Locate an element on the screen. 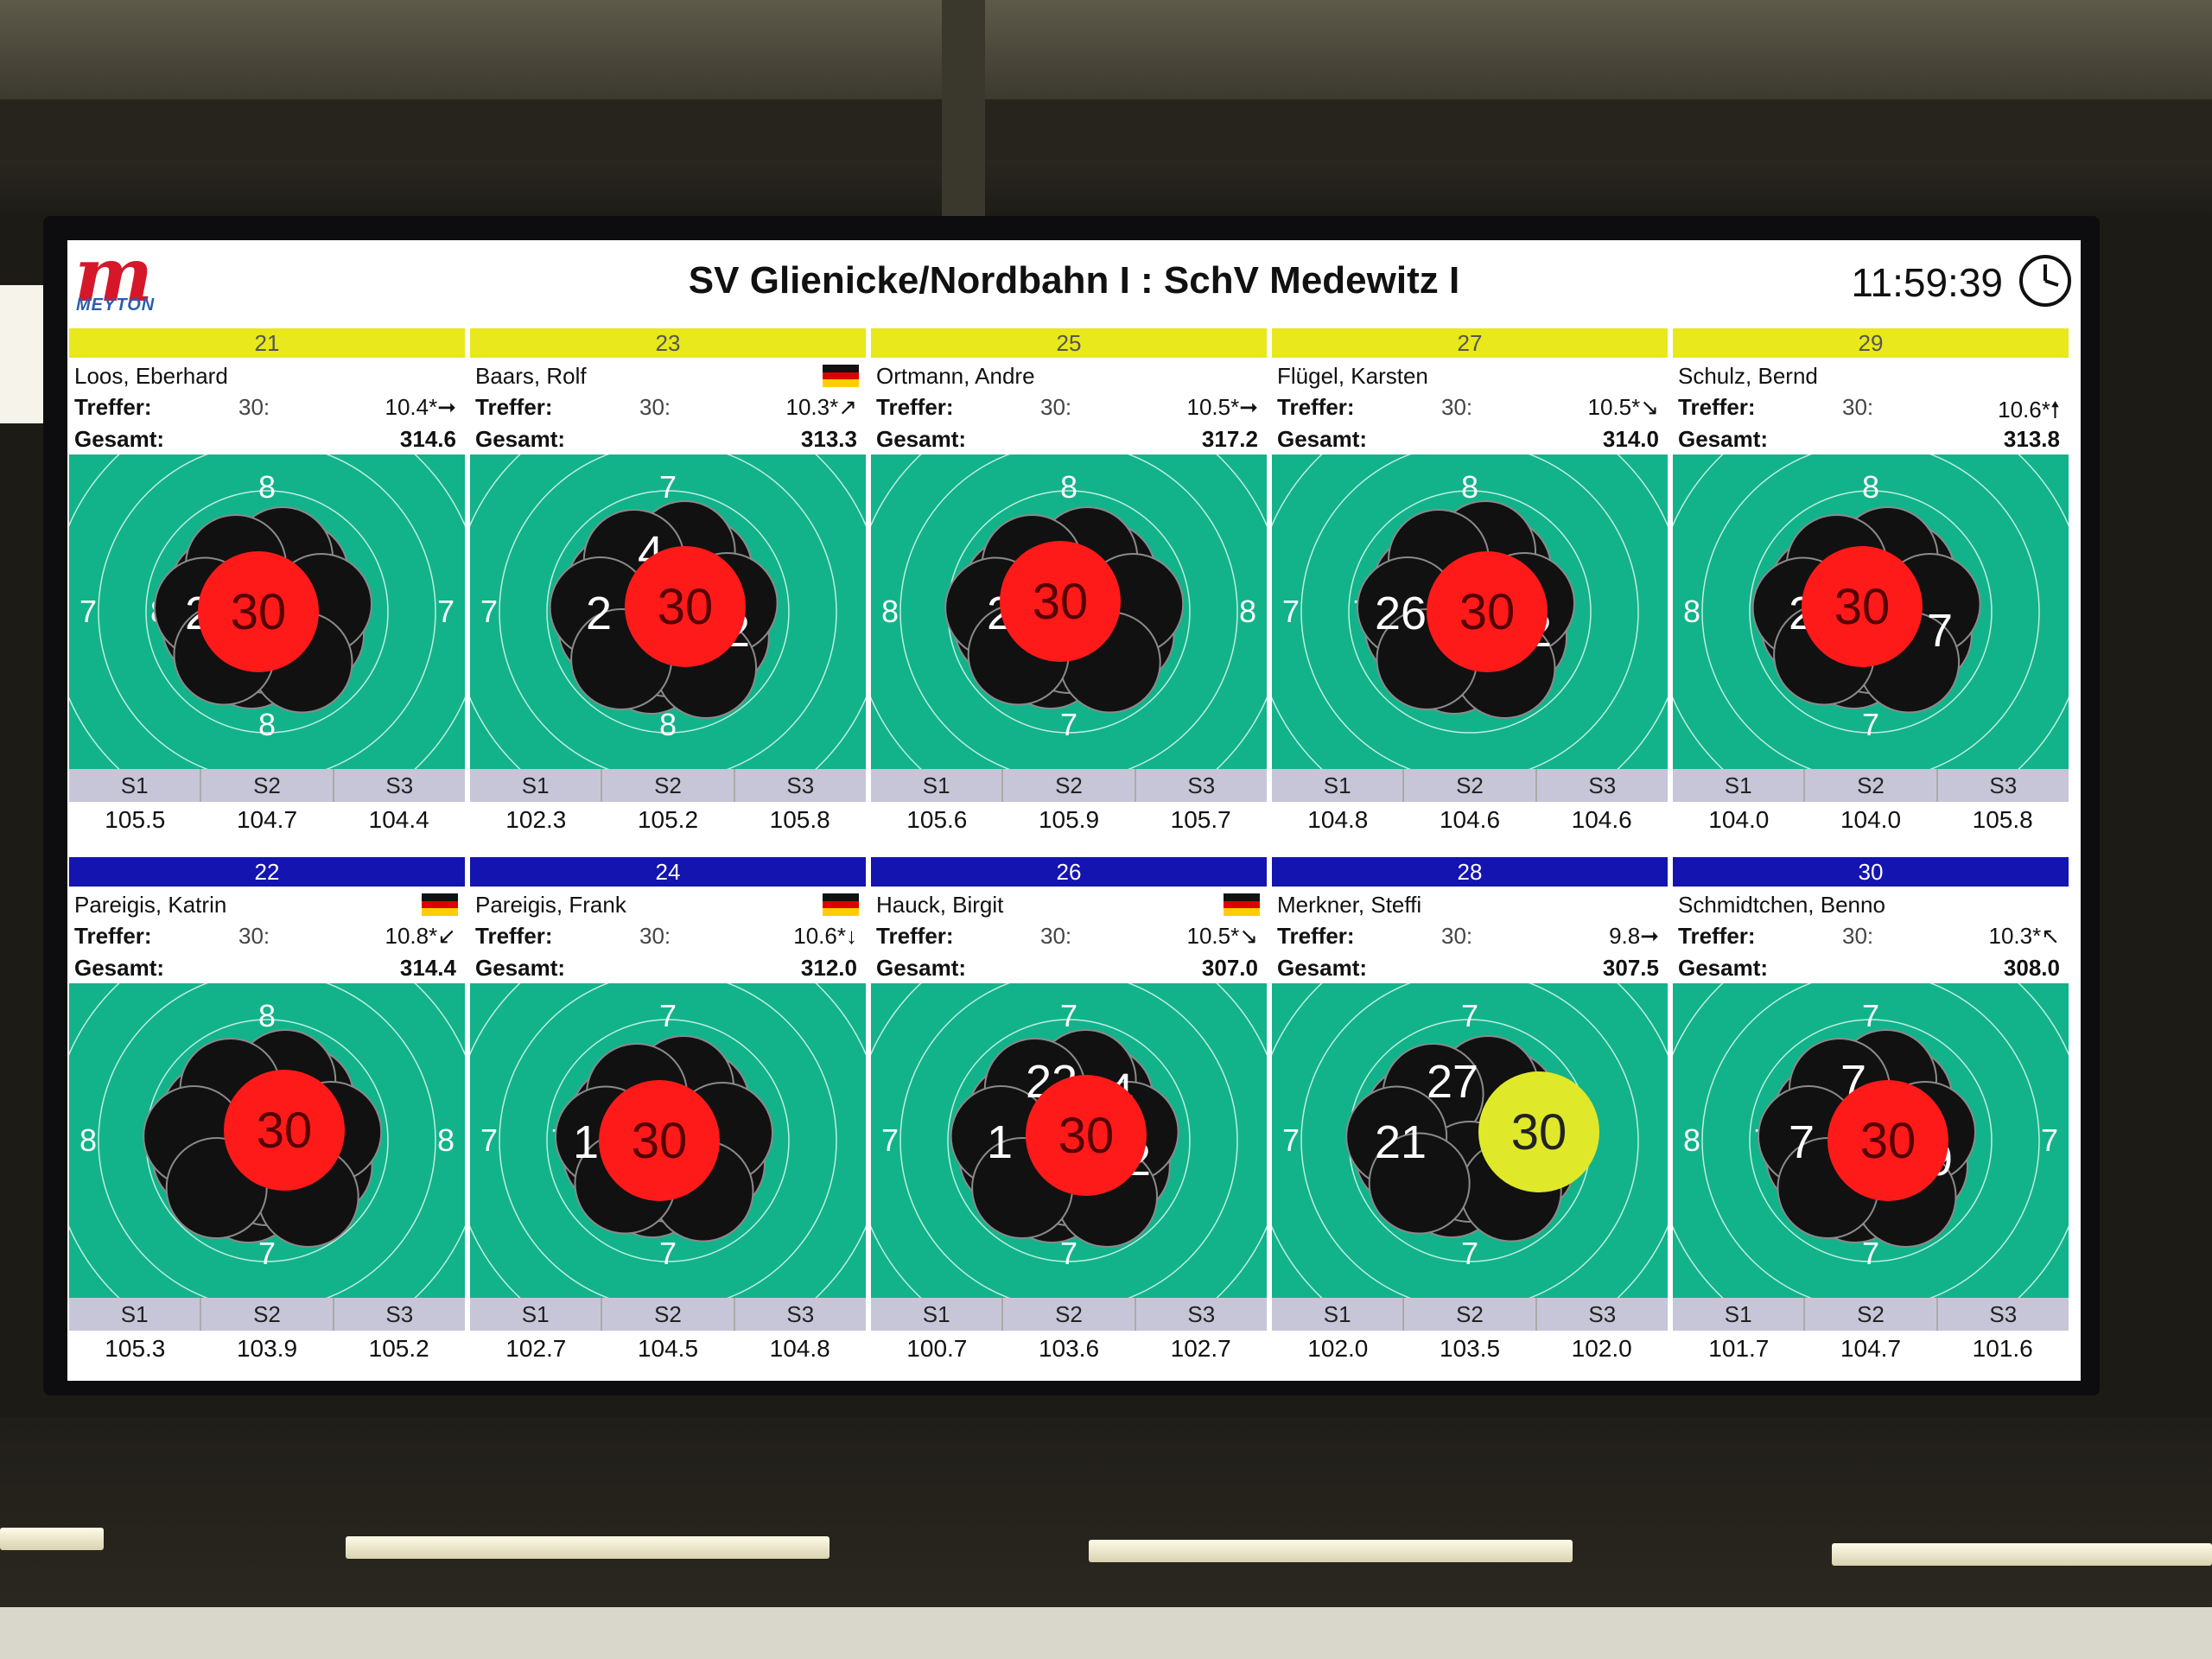  series-table: S1 S2 S3 101.7 104.7 101.6 is located at coordinates (1871, 1332).